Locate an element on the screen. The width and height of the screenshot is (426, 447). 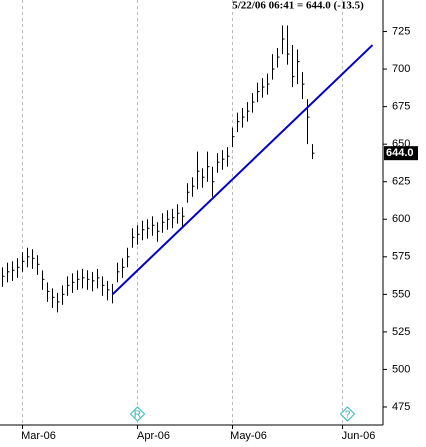
x-tick-label: Jun-06 is located at coordinates (359, 436).